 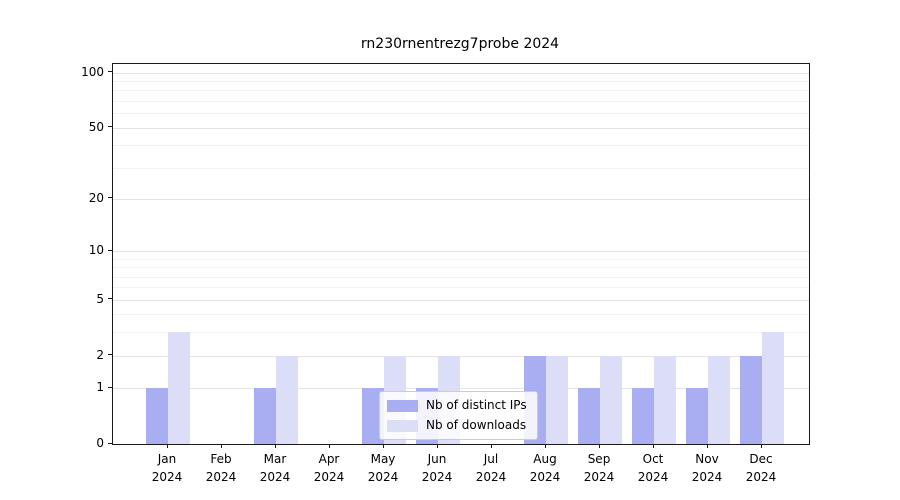 What do you see at coordinates (707, 468) in the screenshot?
I see `x-tick-label-nov: Nov 2024` at bounding box center [707, 468].